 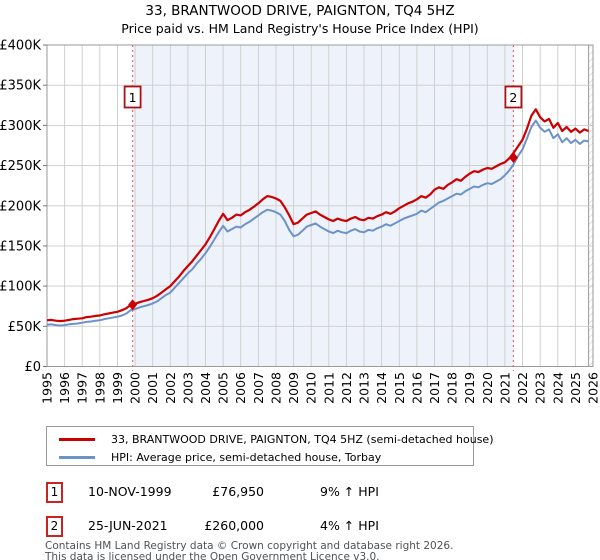 What do you see at coordinates (504, 388) in the screenshot?
I see `x-tick-label: 2021` at bounding box center [504, 388].